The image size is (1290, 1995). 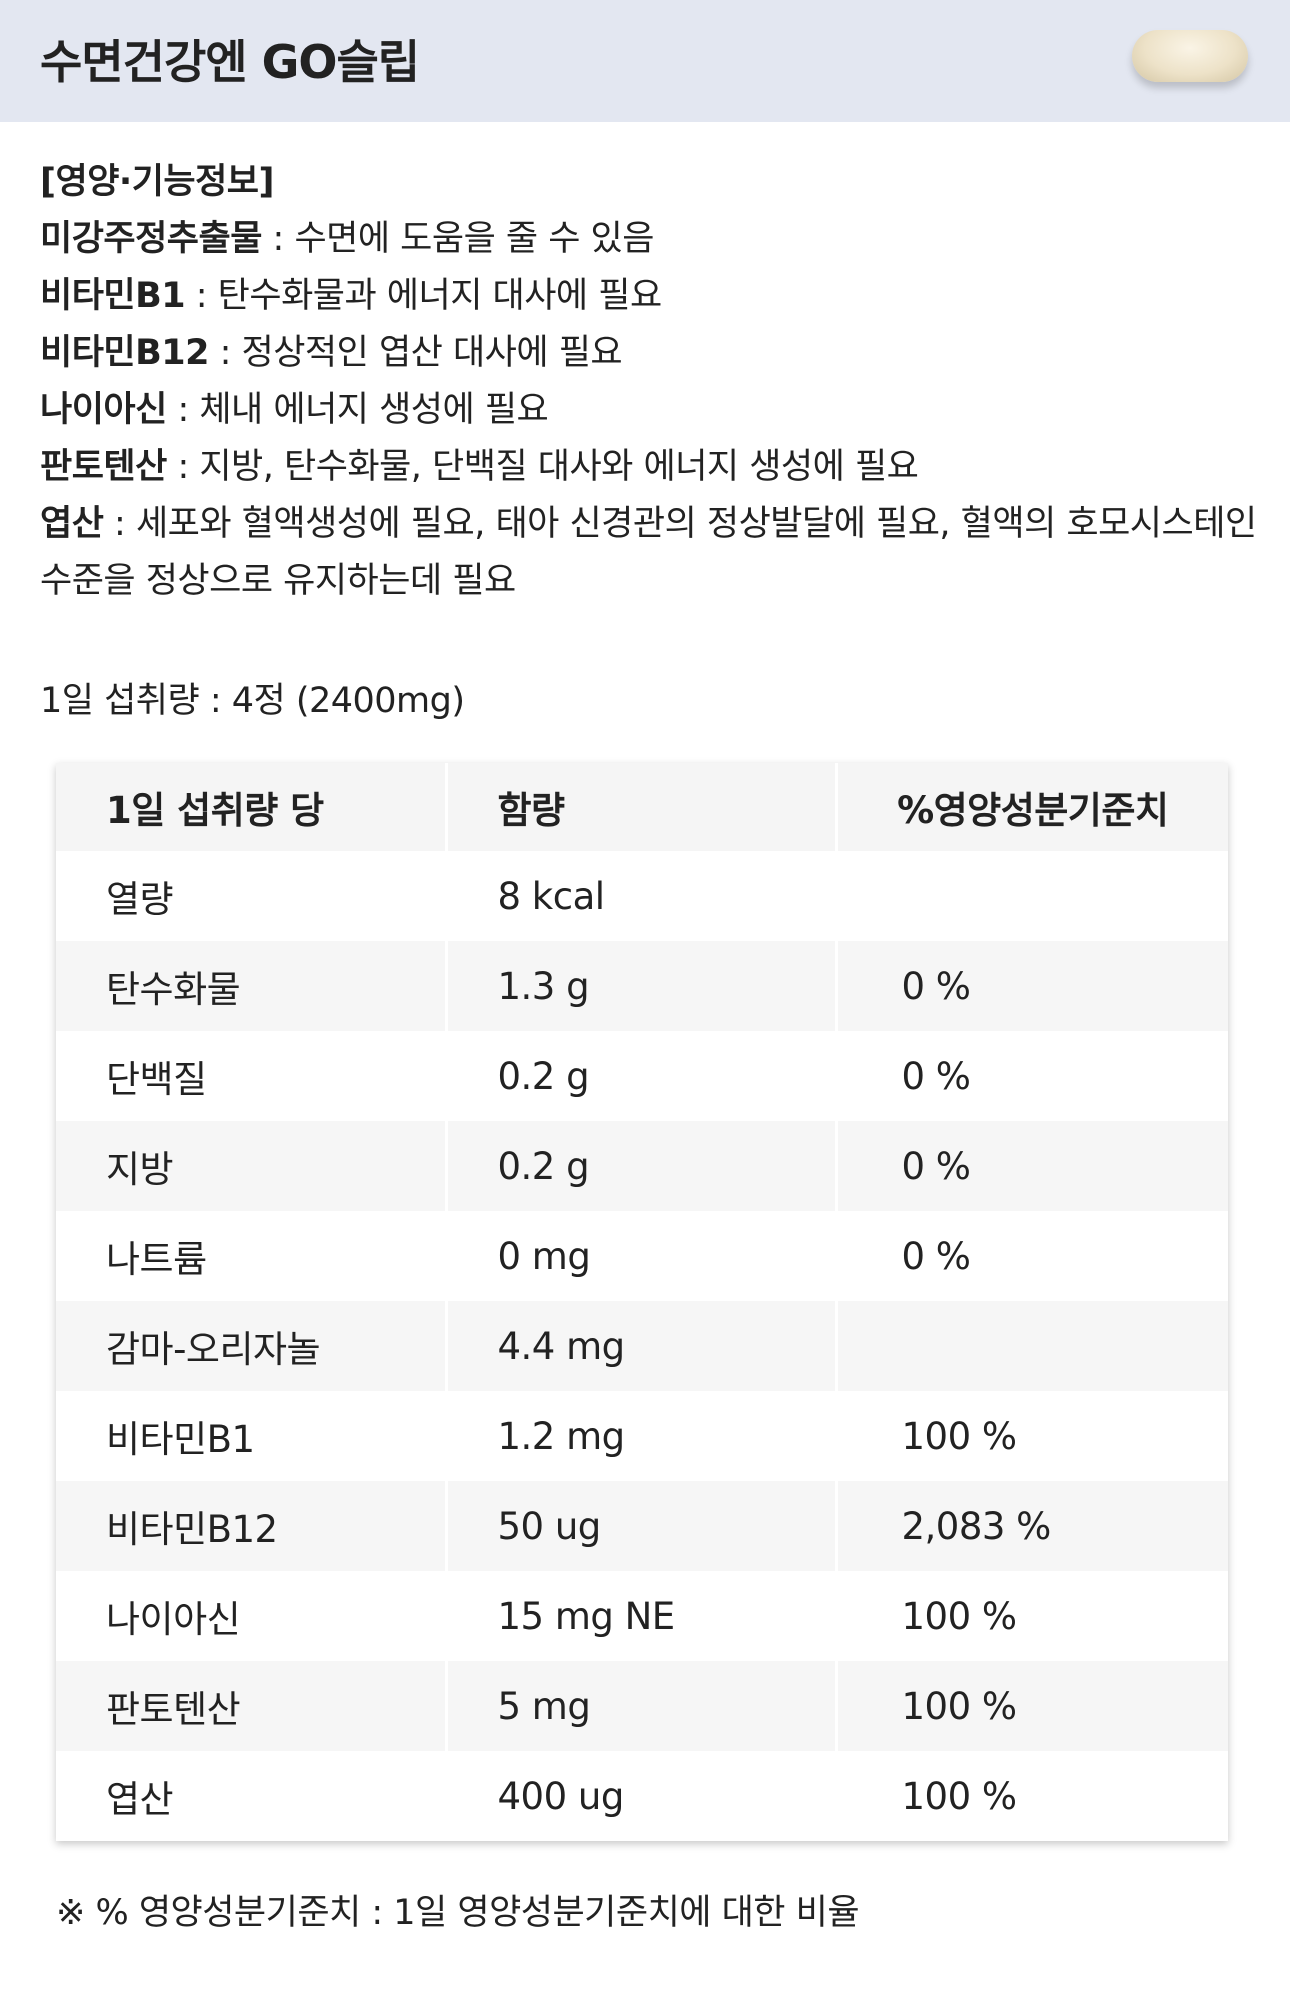 What do you see at coordinates (113, 296) in the screenshot?
I see `info-item-name: 비타민B1` at bounding box center [113, 296].